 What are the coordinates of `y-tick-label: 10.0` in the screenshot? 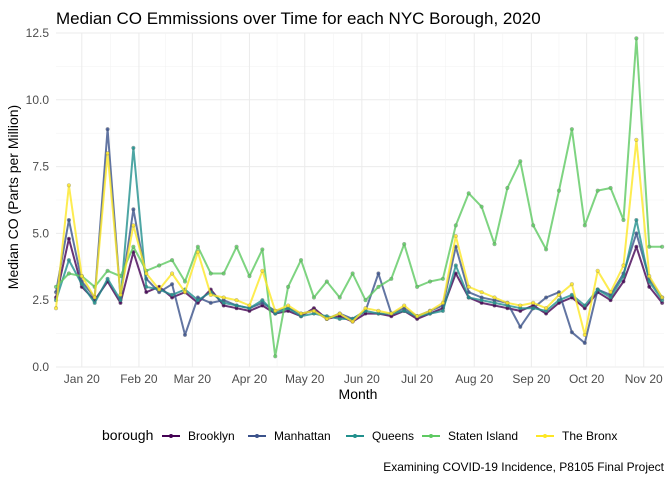 It's located at (38, 100).